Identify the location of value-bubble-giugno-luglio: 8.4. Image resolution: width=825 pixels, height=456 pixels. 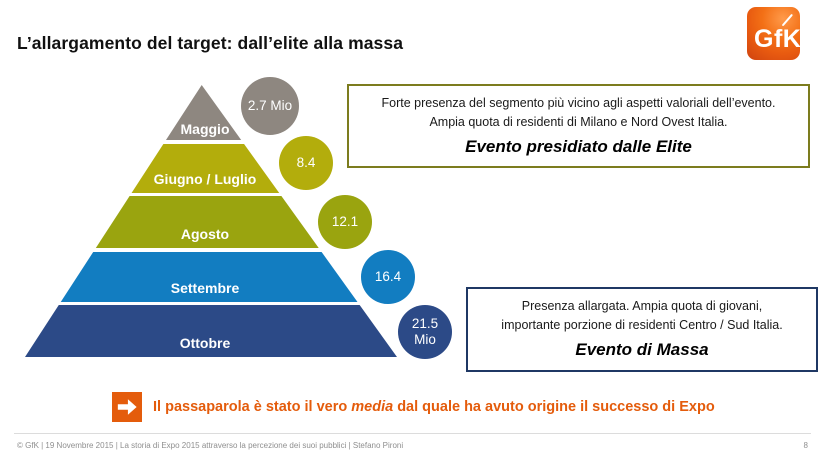
(306, 163).